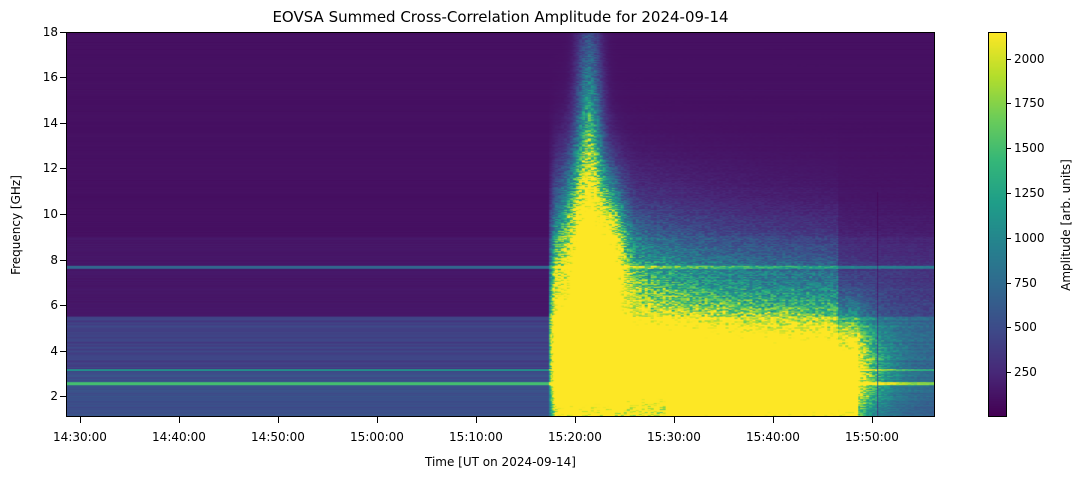 The image size is (1081, 479). I want to click on y-tick-label: 16, so click(50, 77).